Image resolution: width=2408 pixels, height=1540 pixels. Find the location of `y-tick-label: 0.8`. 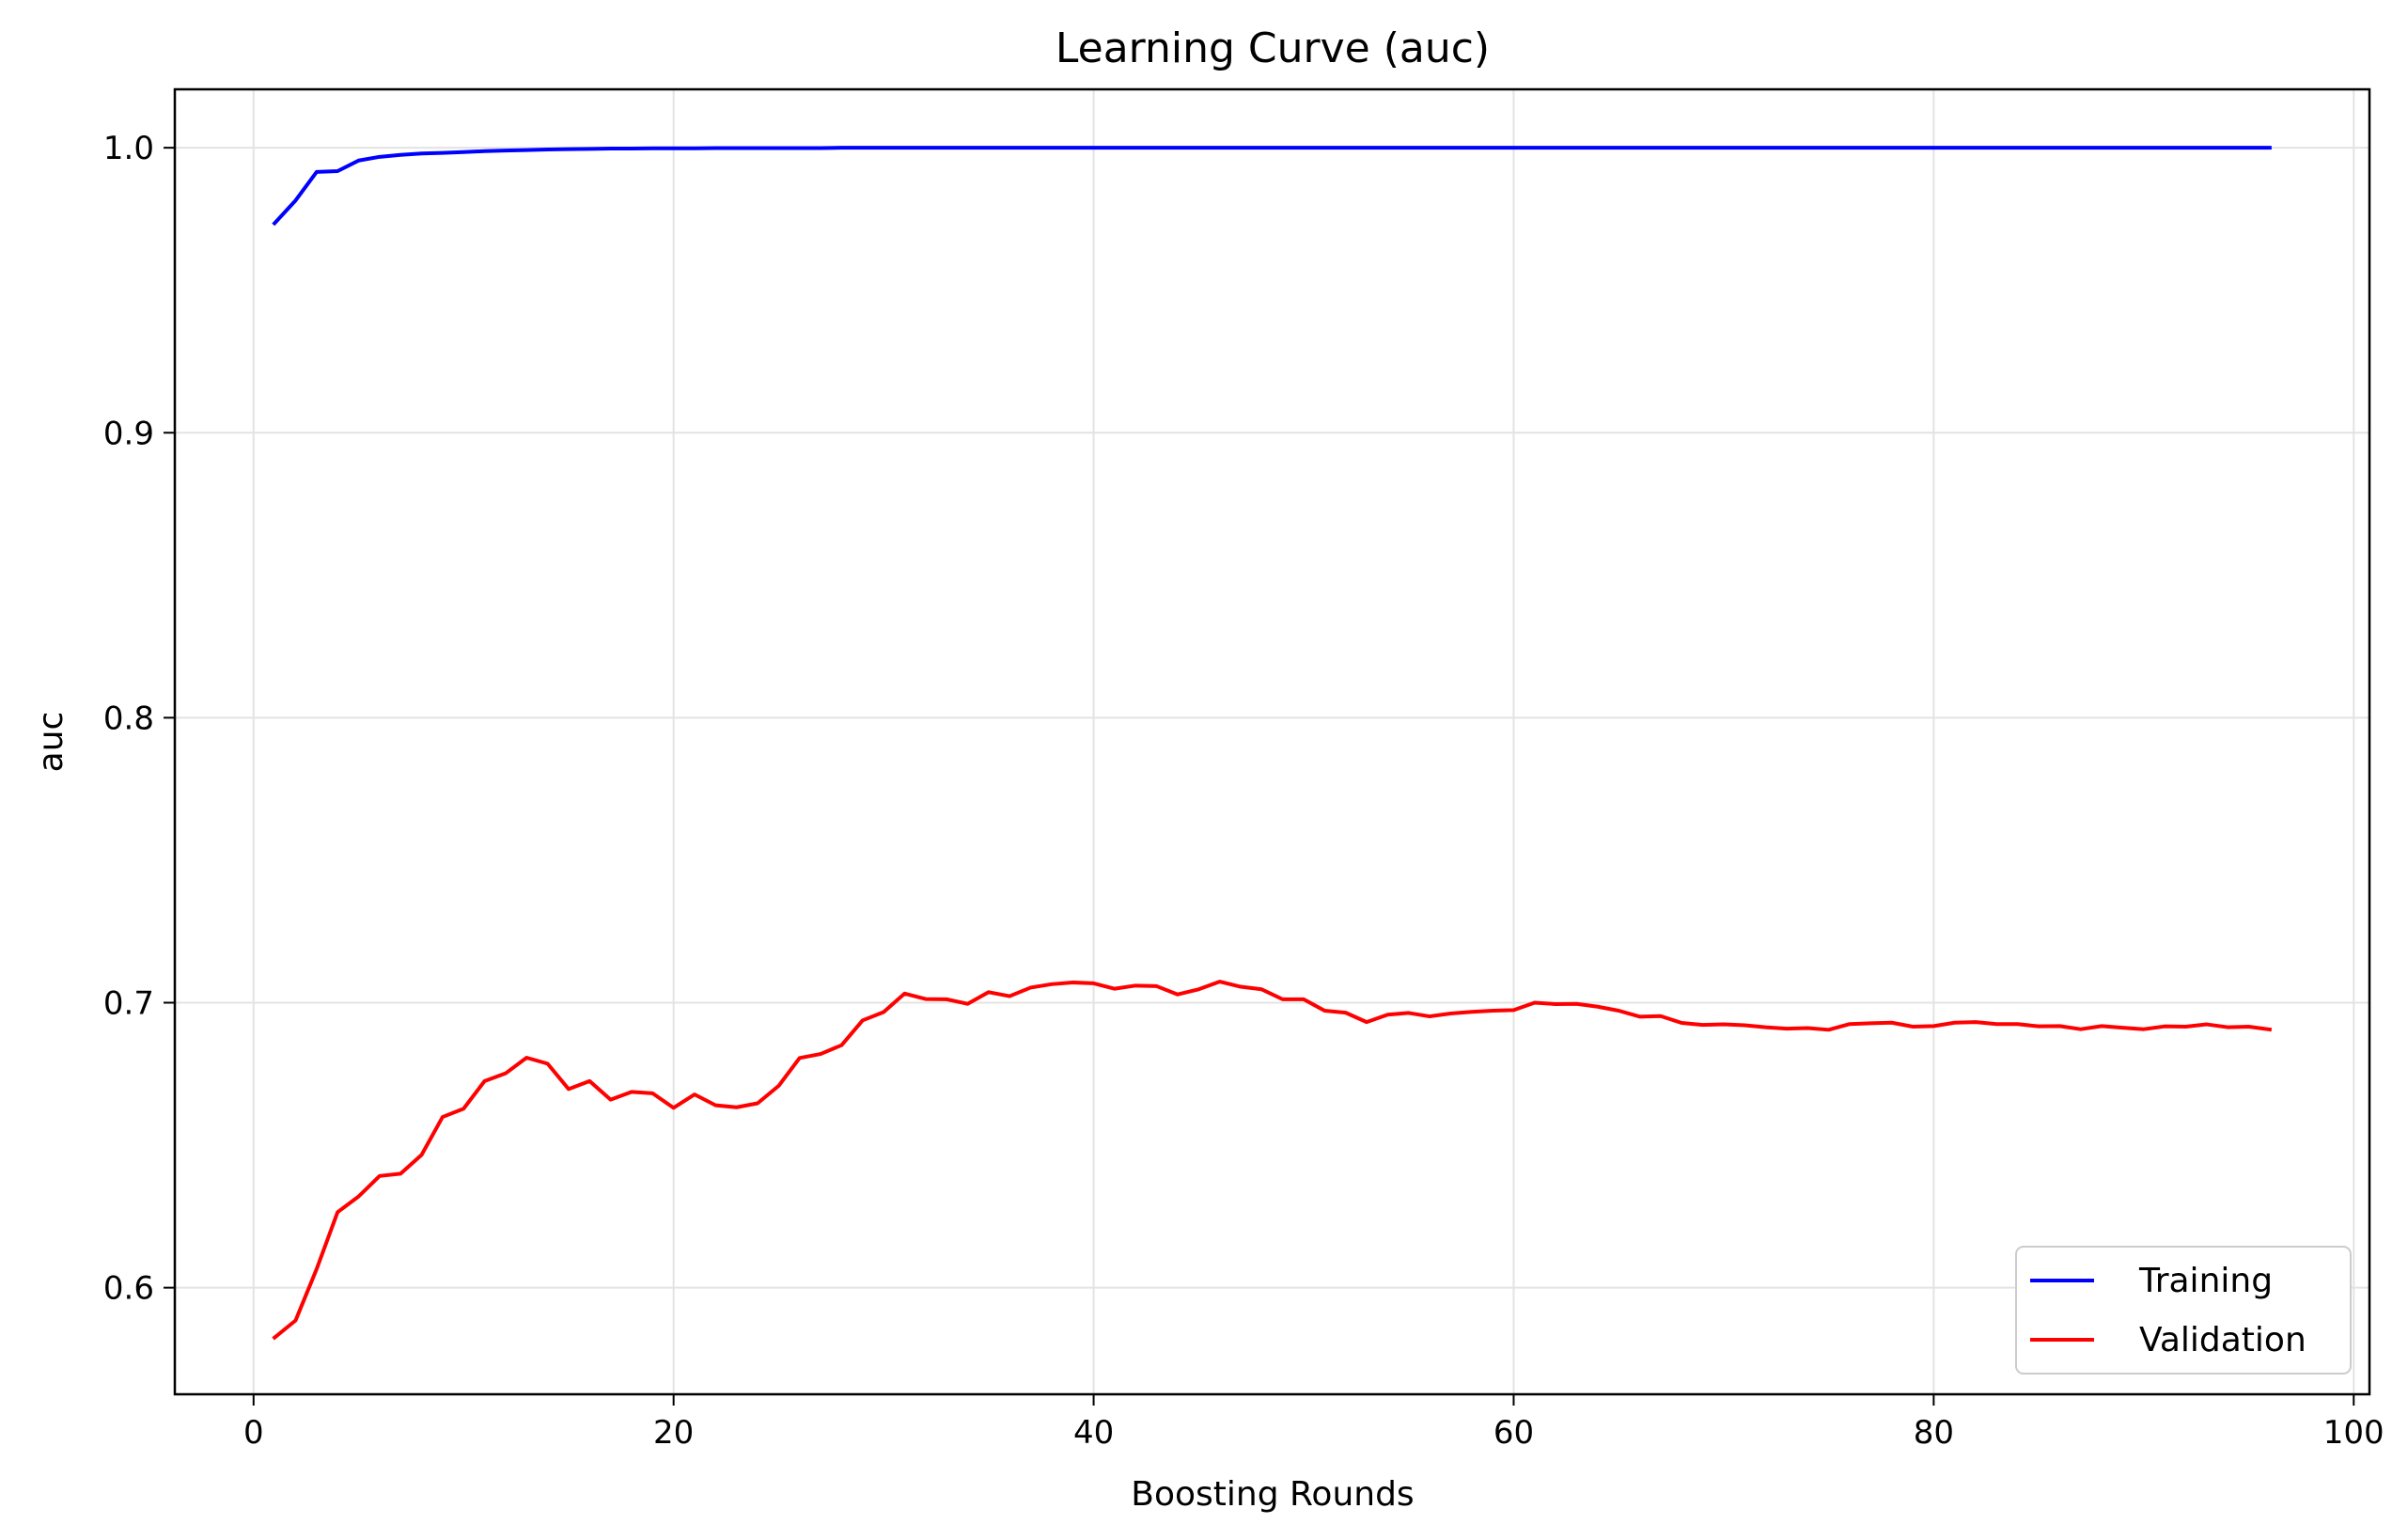

y-tick-label: 0.8 is located at coordinates (128, 718).